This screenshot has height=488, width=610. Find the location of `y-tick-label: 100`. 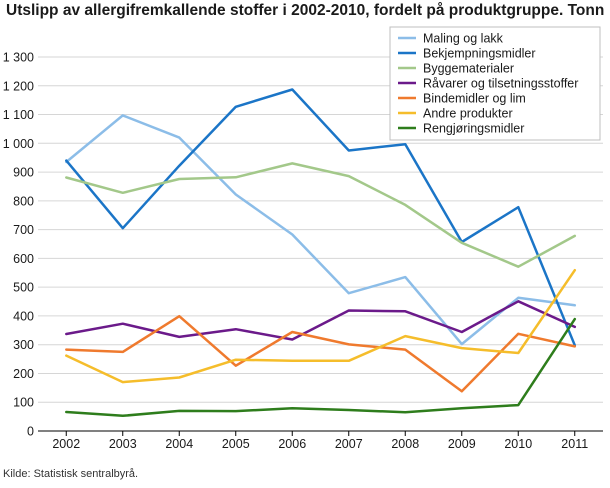

y-tick-label: 100 is located at coordinates (23, 403).